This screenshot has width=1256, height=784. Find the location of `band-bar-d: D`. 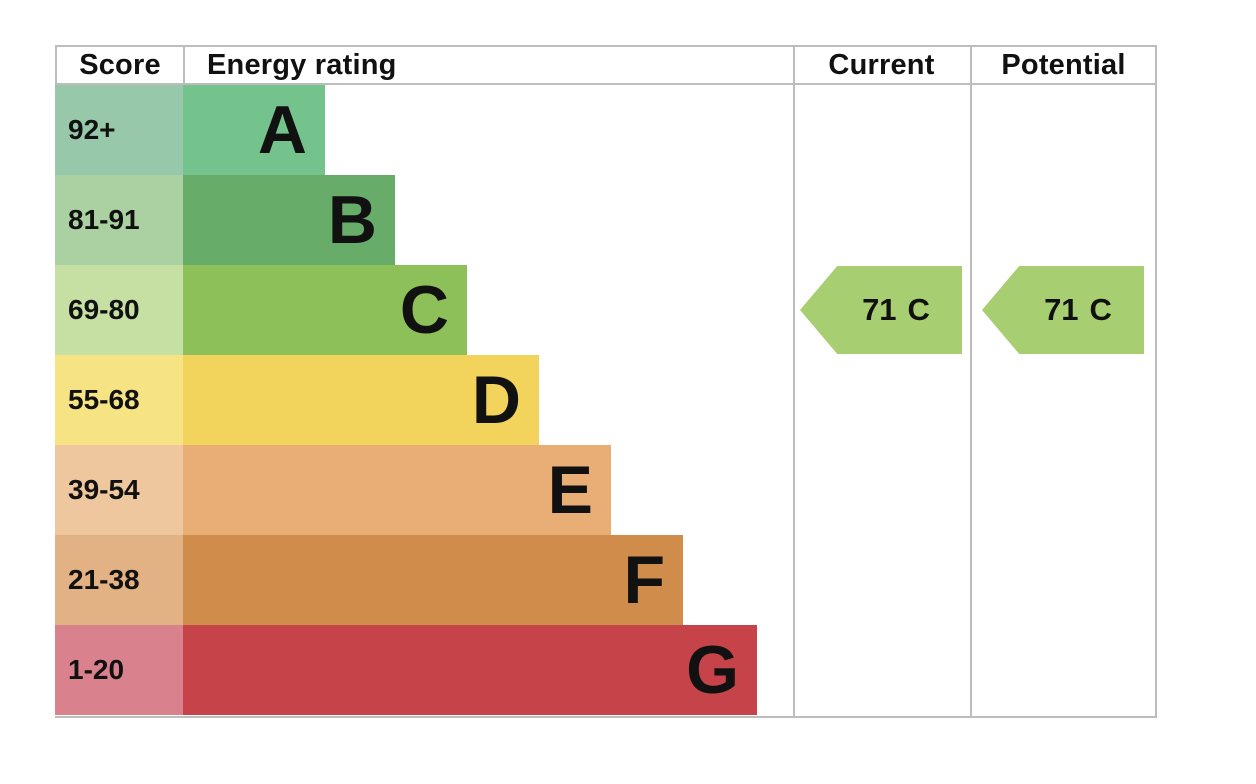

band-bar-d: D is located at coordinates (361, 400).